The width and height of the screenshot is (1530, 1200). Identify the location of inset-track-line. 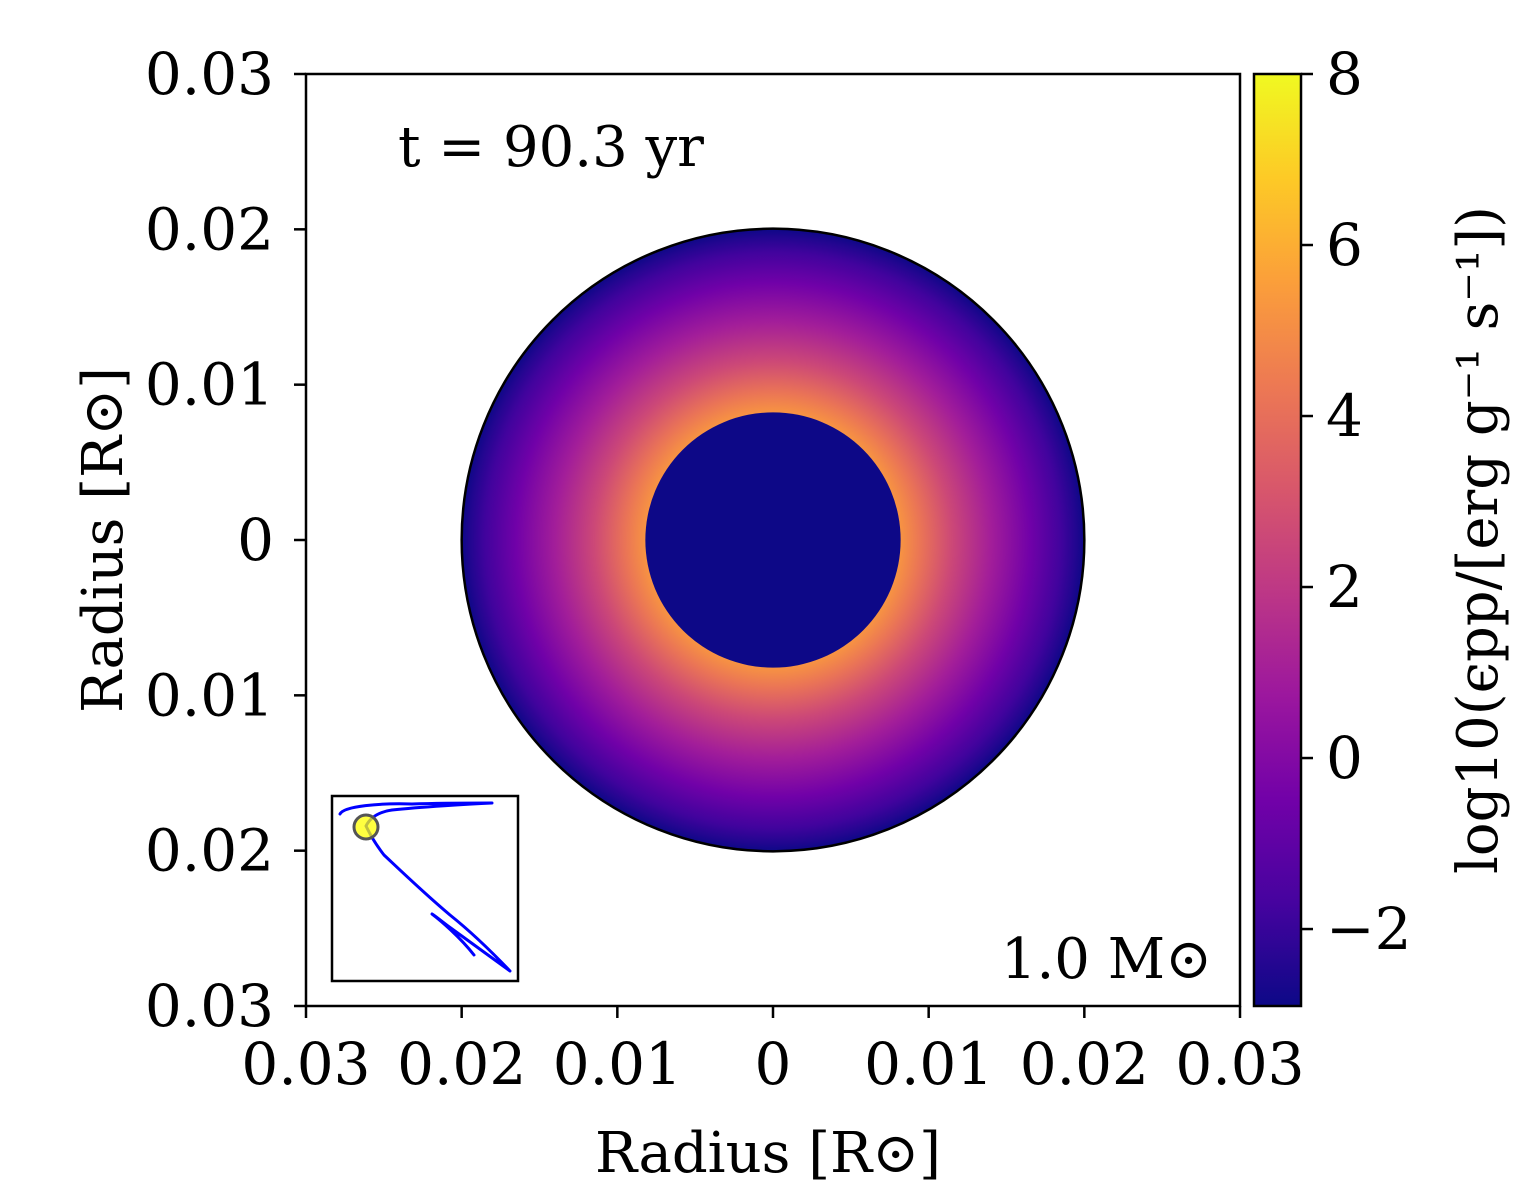
(425, 887).